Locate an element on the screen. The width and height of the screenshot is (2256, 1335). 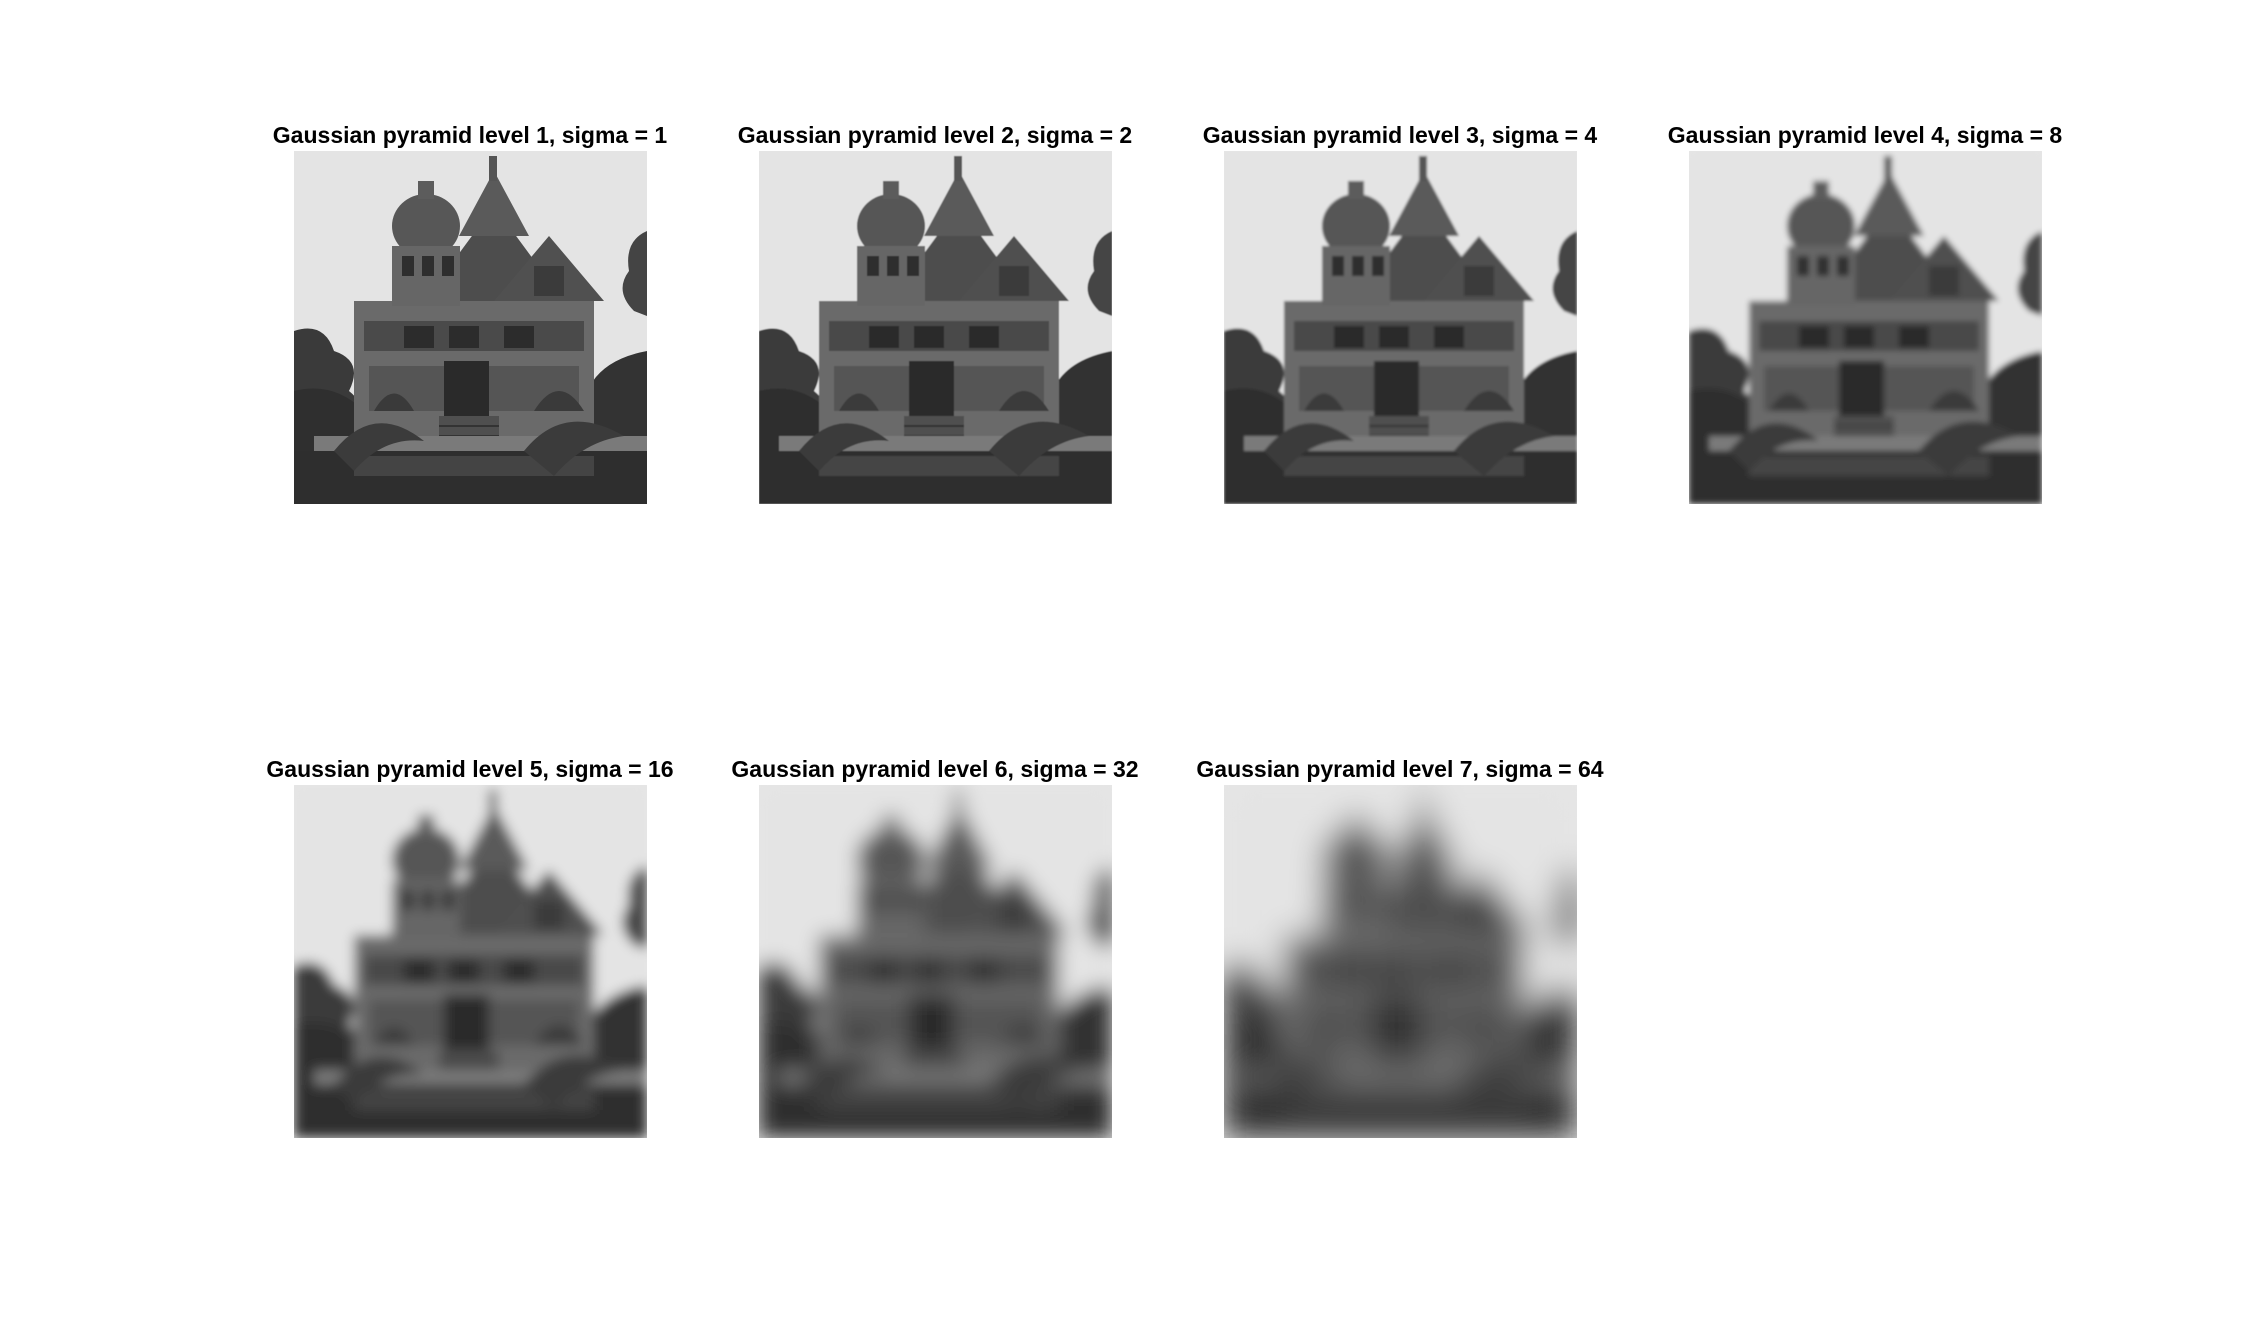
panel-title: Gaussian pyramid level 2, sigma = 2 is located at coordinates (935, 135).